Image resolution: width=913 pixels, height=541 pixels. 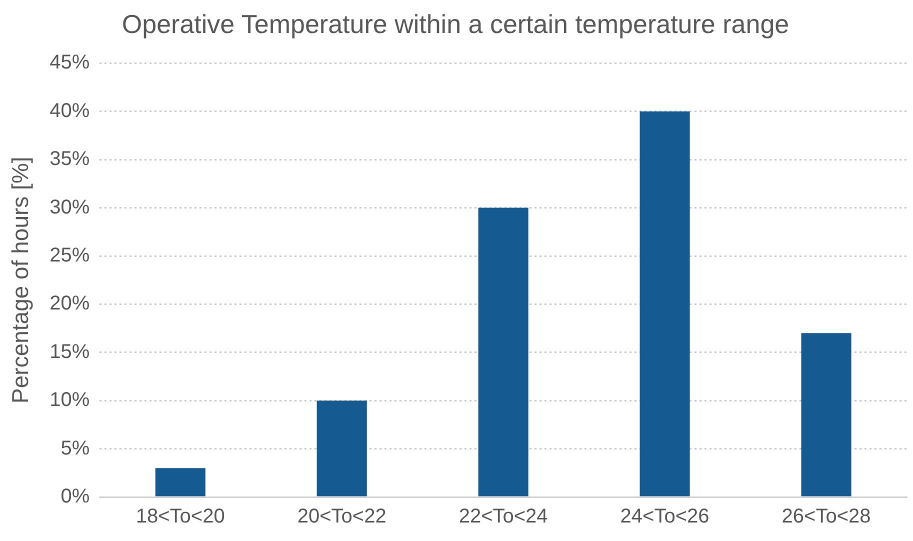 What do you see at coordinates (75, 497) in the screenshot?
I see `y-tick-label: 0%` at bounding box center [75, 497].